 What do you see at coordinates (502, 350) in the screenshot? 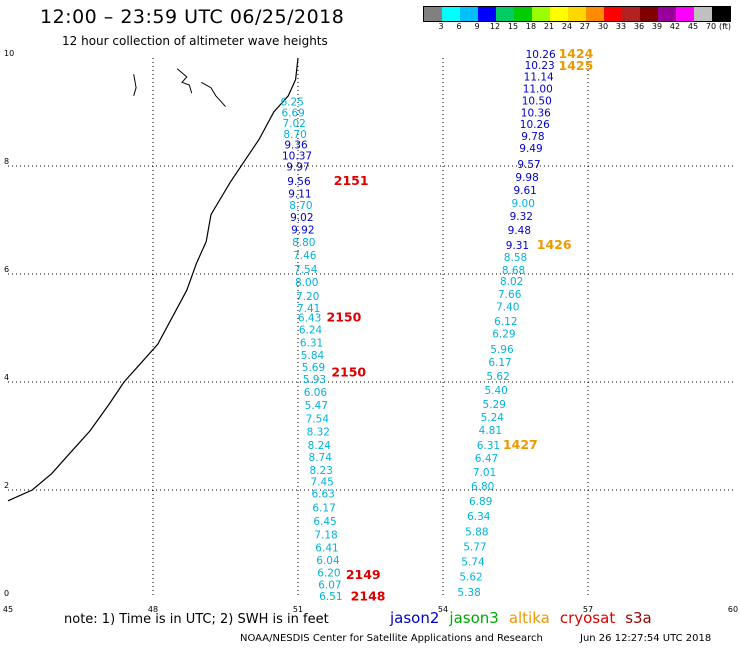
I see `swh-value: 5.96` at bounding box center [502, 350].